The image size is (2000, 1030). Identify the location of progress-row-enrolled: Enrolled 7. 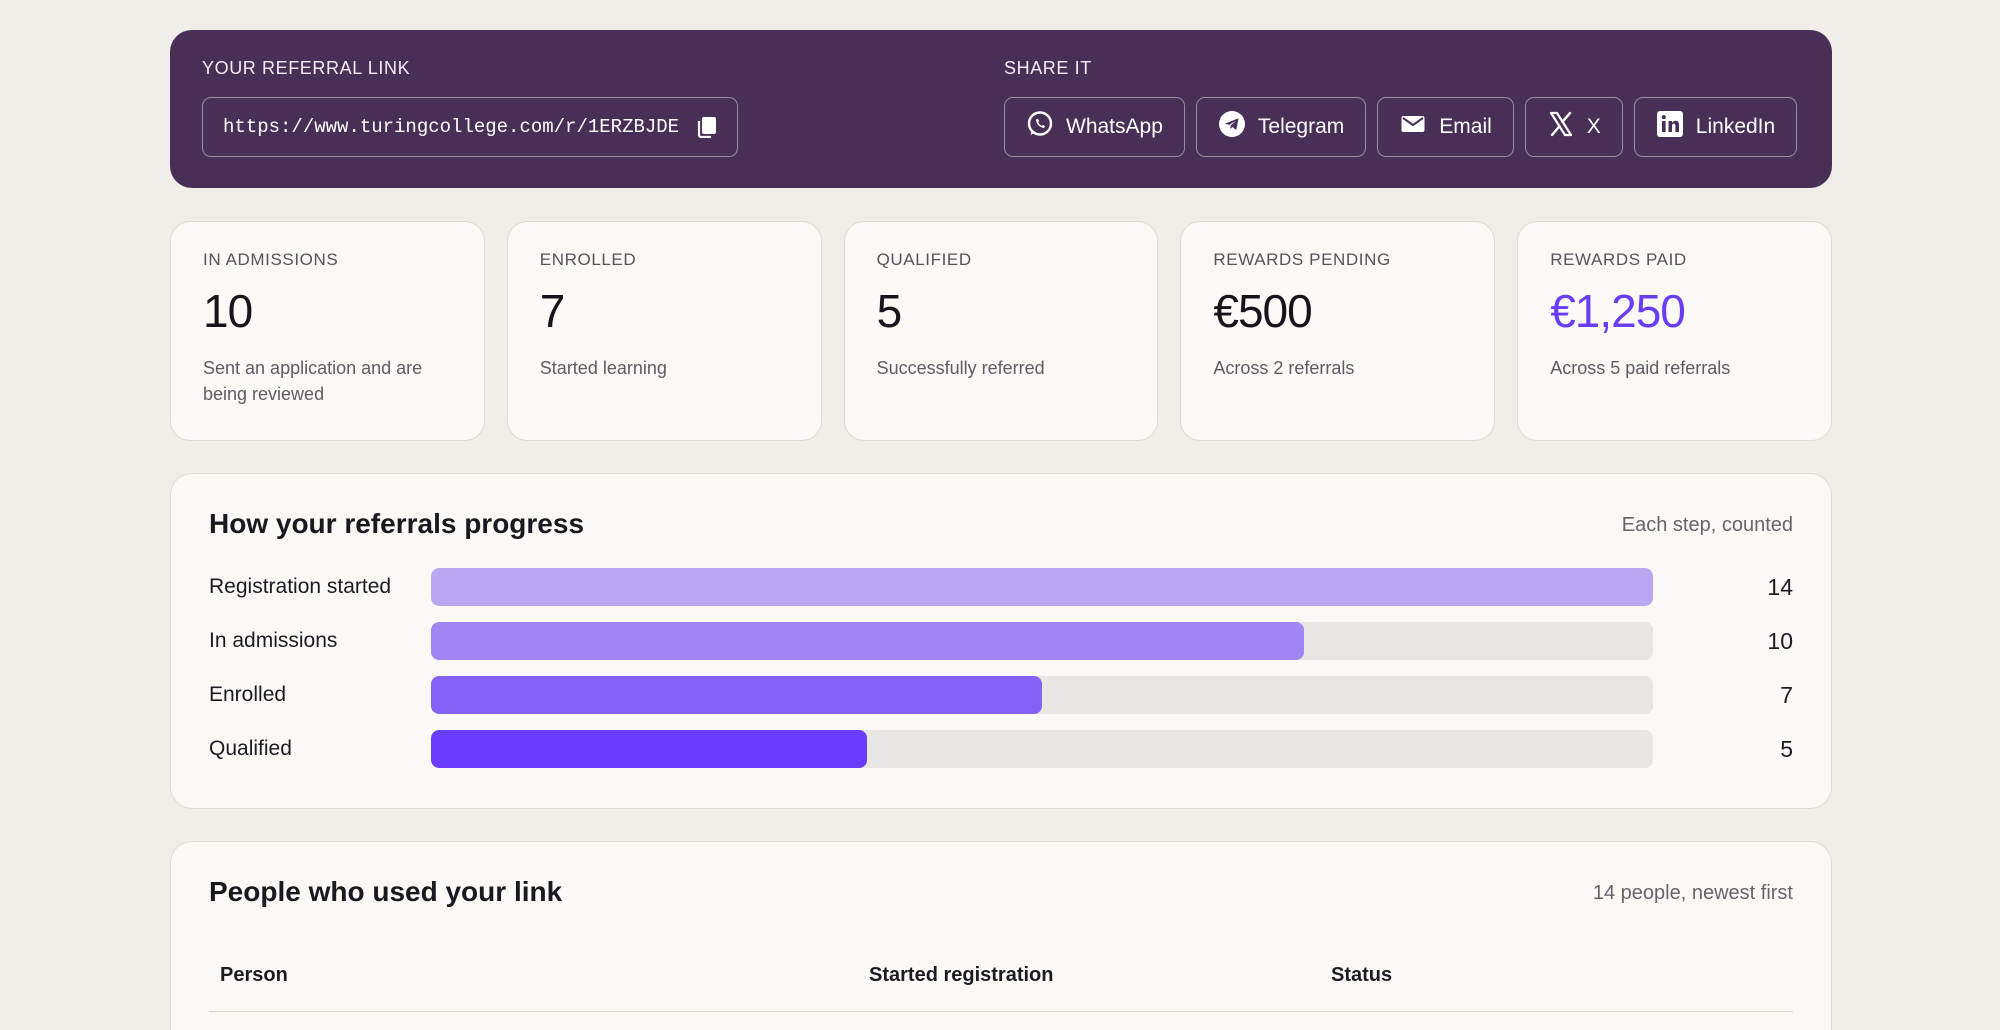
(1001, 695).